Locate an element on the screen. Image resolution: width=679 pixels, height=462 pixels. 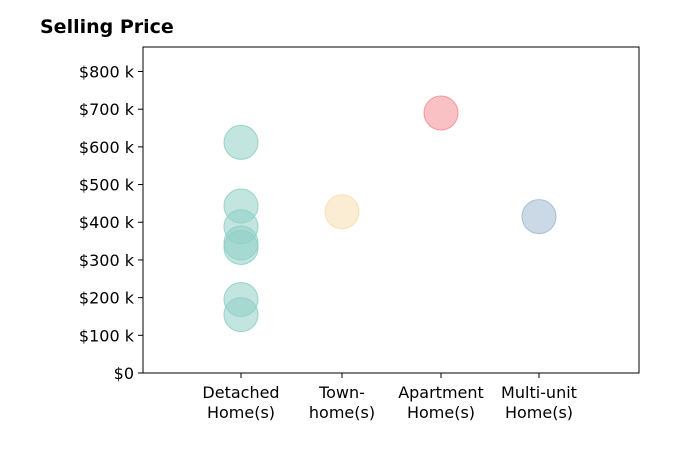
y-tick-label: $200 k is located at coordinates (107, 298).